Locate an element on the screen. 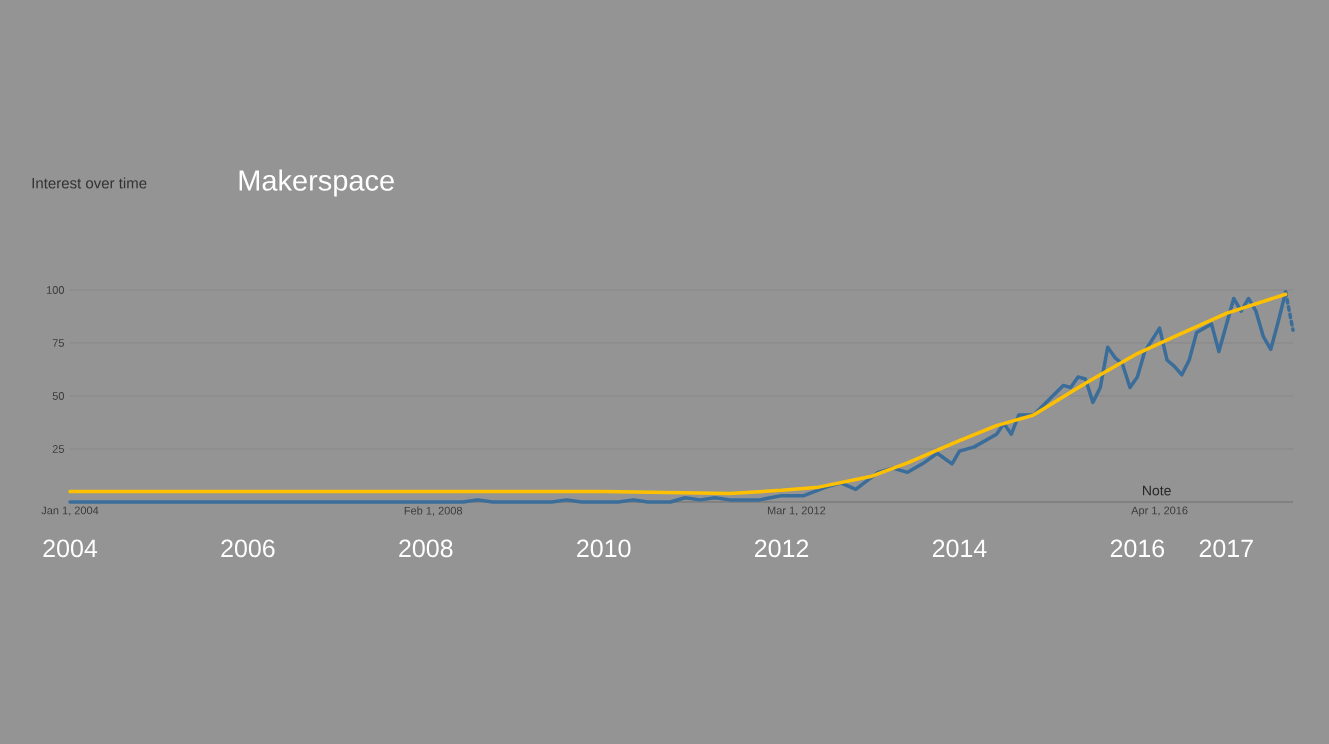 This screenshot has width=1329, height=744. x2-tick-label: 2008 is located at coordinates (426, 548).